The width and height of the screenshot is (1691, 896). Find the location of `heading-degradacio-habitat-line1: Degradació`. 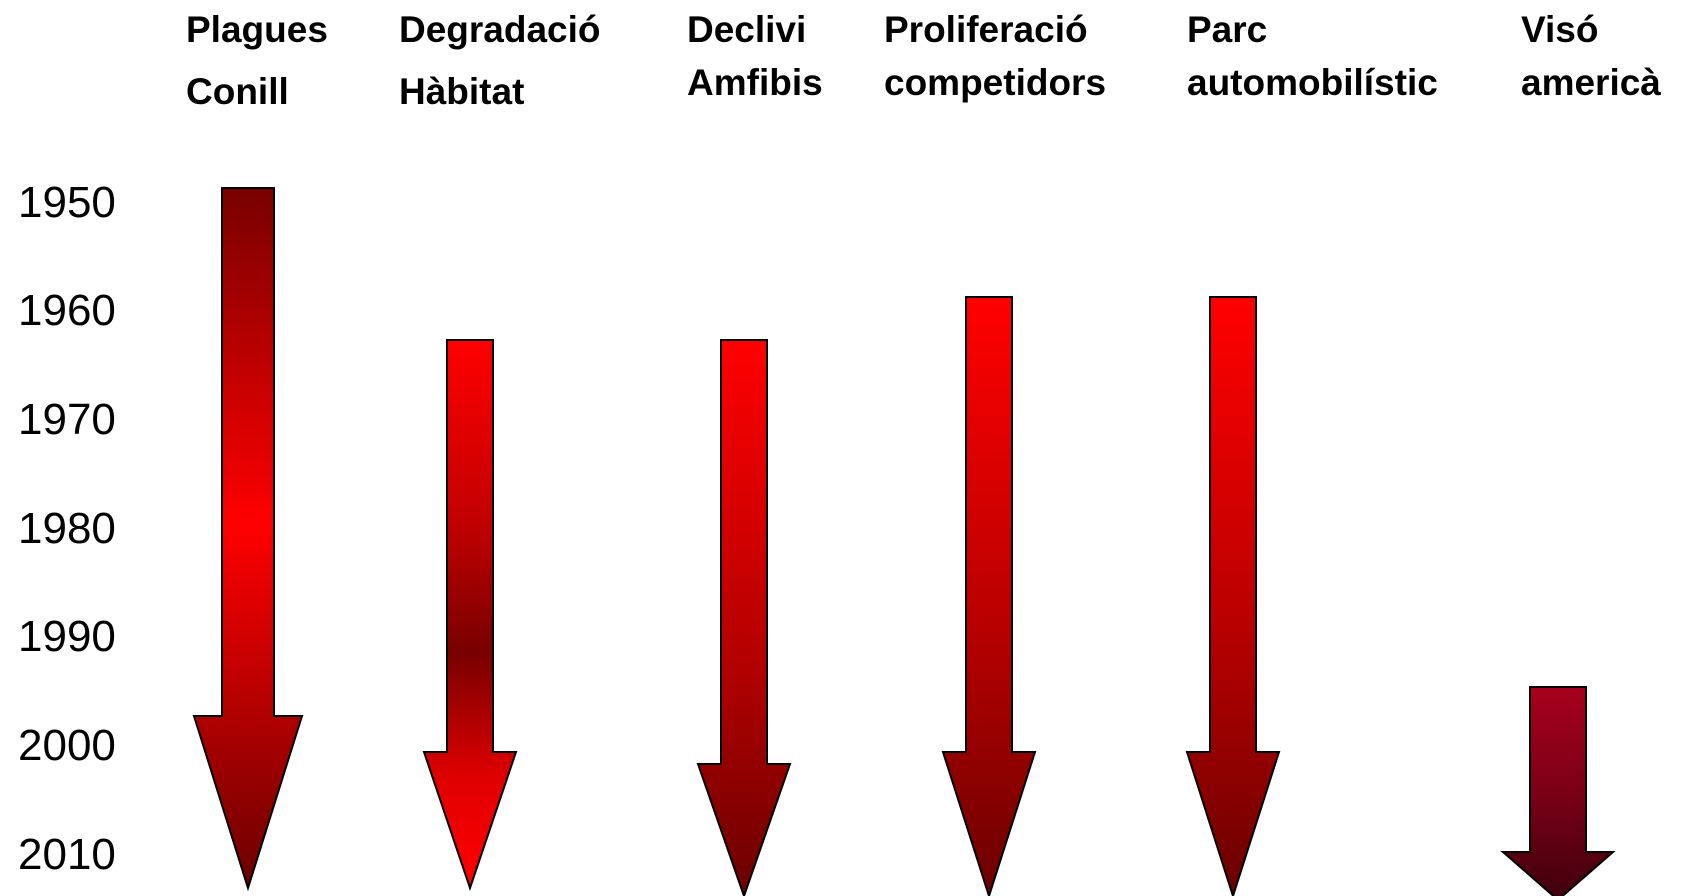

heading-degradacio-habitat-line1: Degradació is located at coordinates (500, 29).